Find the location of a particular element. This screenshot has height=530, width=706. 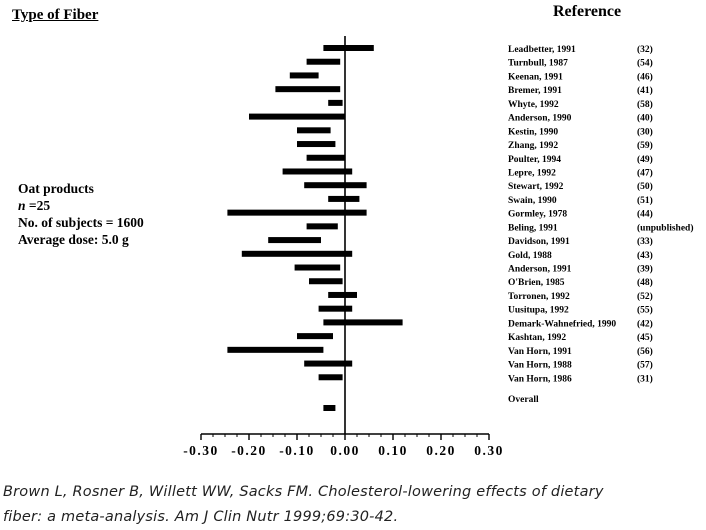

study-reference: (47) is located at coordinates (645, 172).